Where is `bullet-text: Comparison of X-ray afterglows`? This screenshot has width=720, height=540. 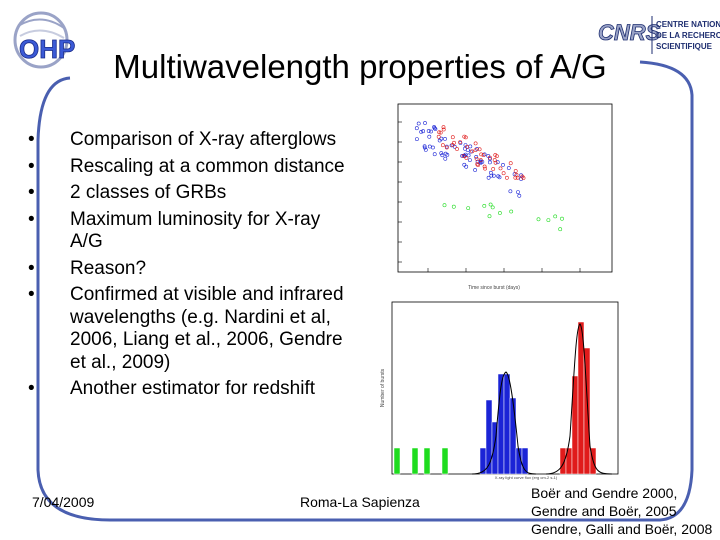 bullet-text: Comparison of X-ray afterglows is located at coordinates (203, 139).